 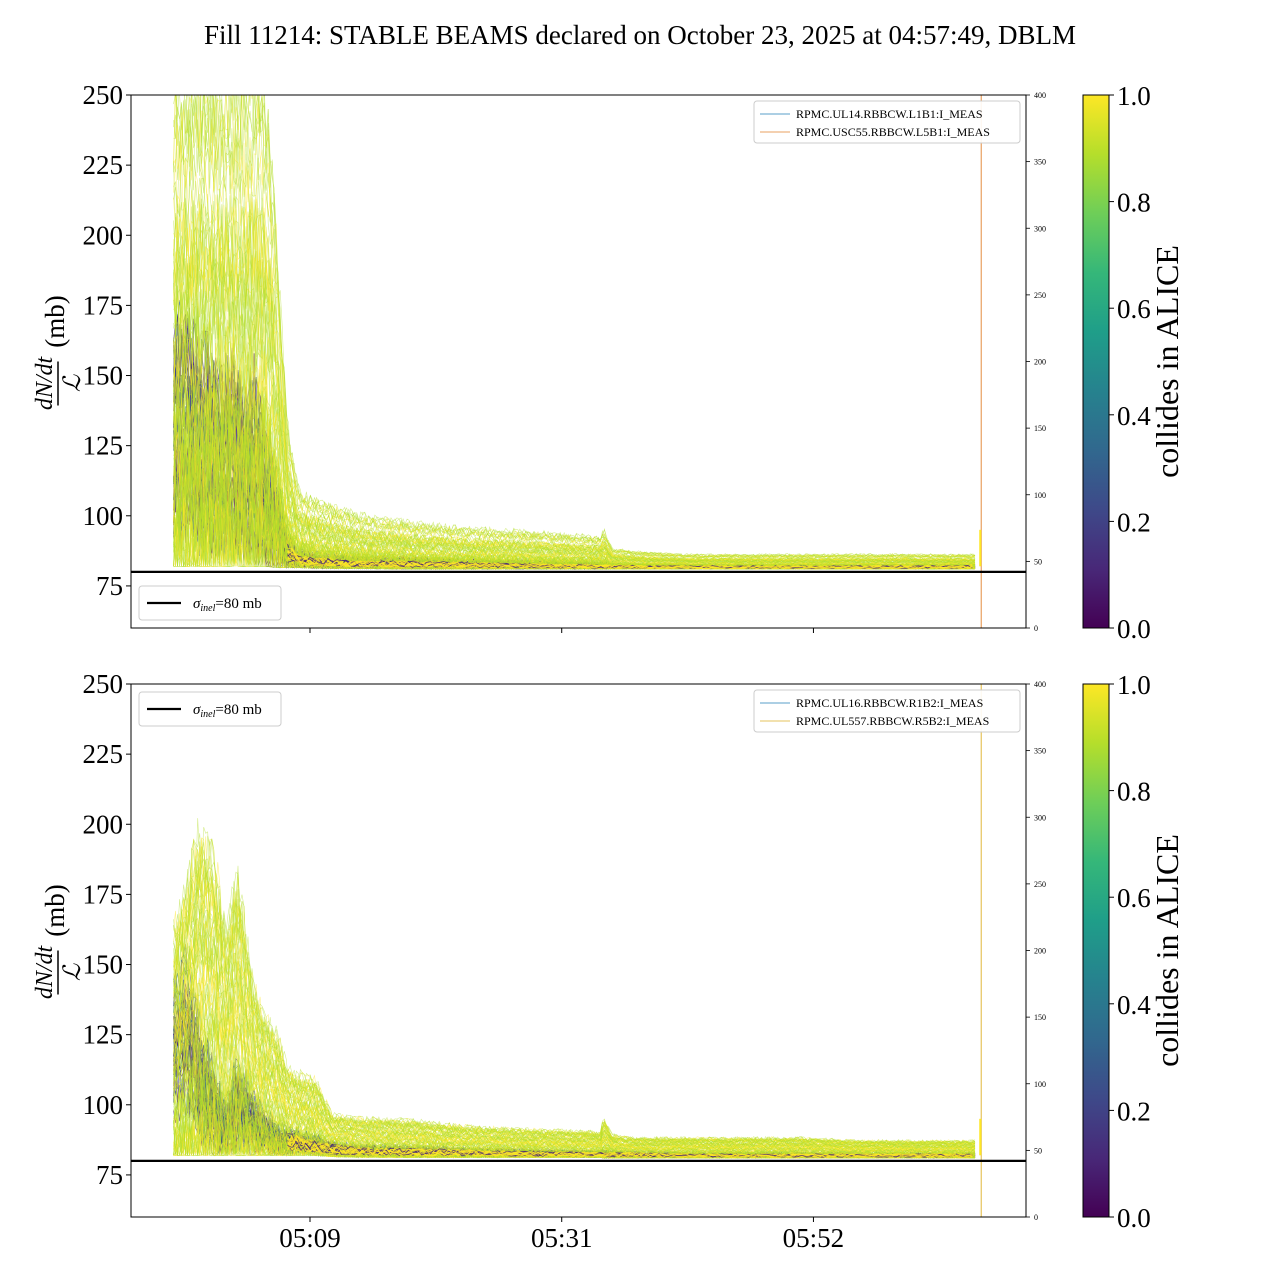 I want to click on reference-legend-sigma: σ, so click(x=197, y=604).